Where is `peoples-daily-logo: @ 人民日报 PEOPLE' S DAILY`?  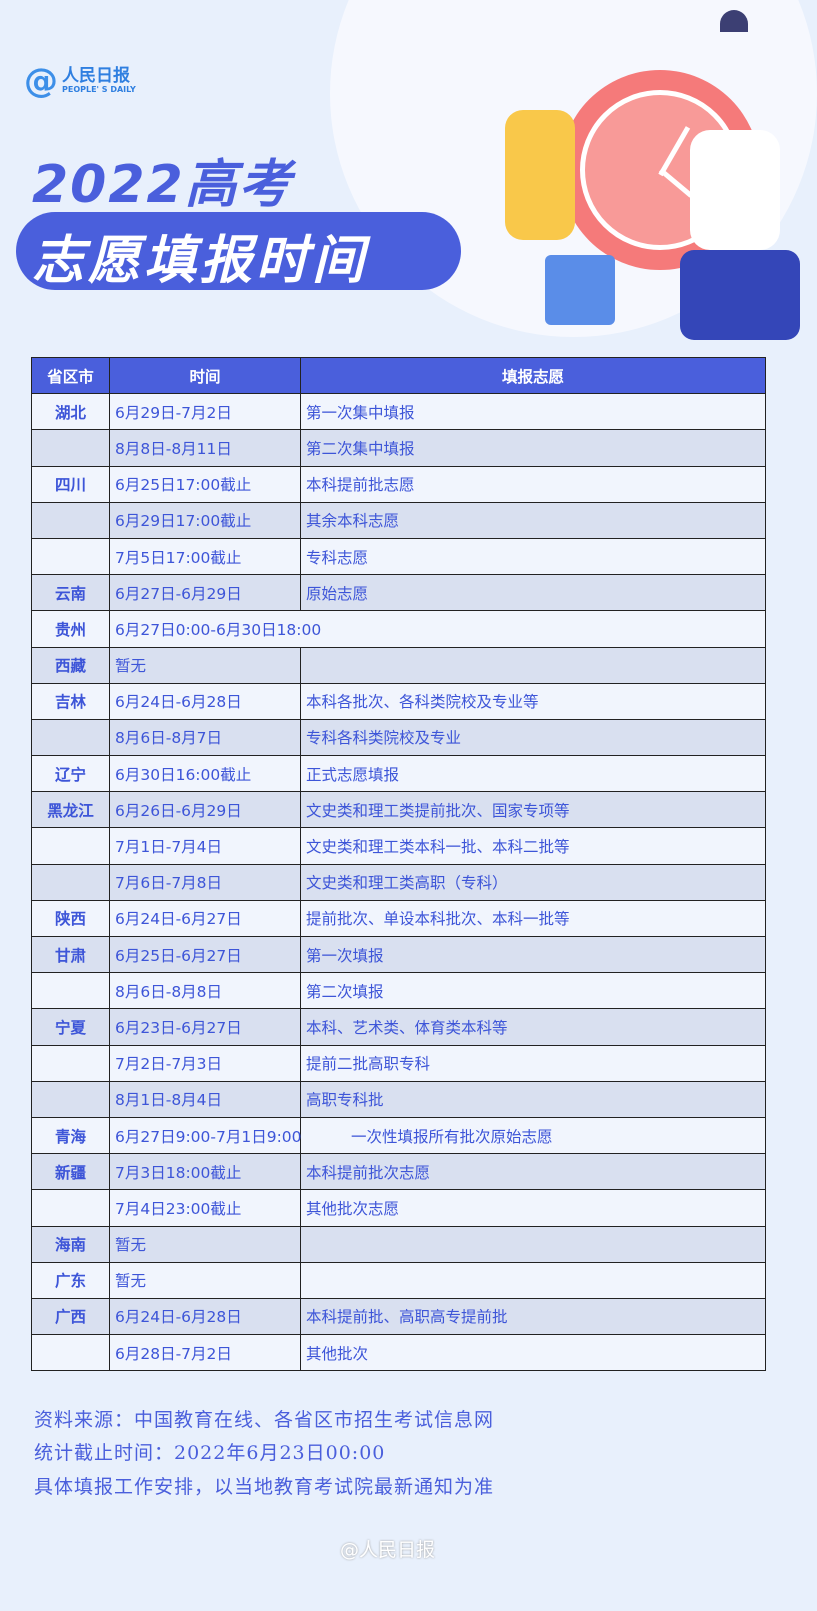 peoples-daily-logo: @ 人民日报 PEOPLE' S DAILY is located at coordinates (80, 81).